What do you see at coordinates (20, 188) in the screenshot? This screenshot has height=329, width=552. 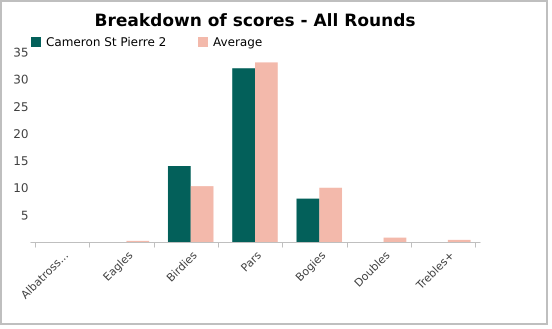 I see `y-tick-label: 10` at bounding box center [20, 188].